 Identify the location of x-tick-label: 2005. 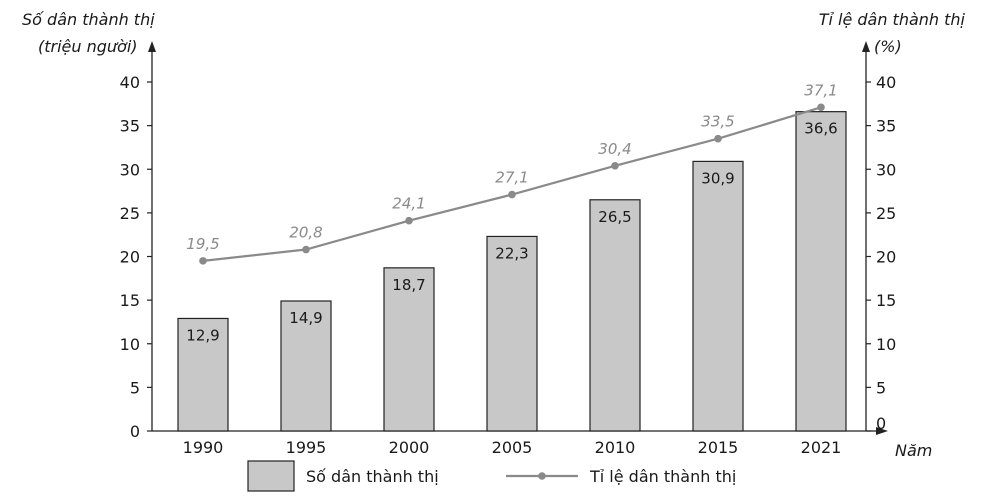
(512, 447).